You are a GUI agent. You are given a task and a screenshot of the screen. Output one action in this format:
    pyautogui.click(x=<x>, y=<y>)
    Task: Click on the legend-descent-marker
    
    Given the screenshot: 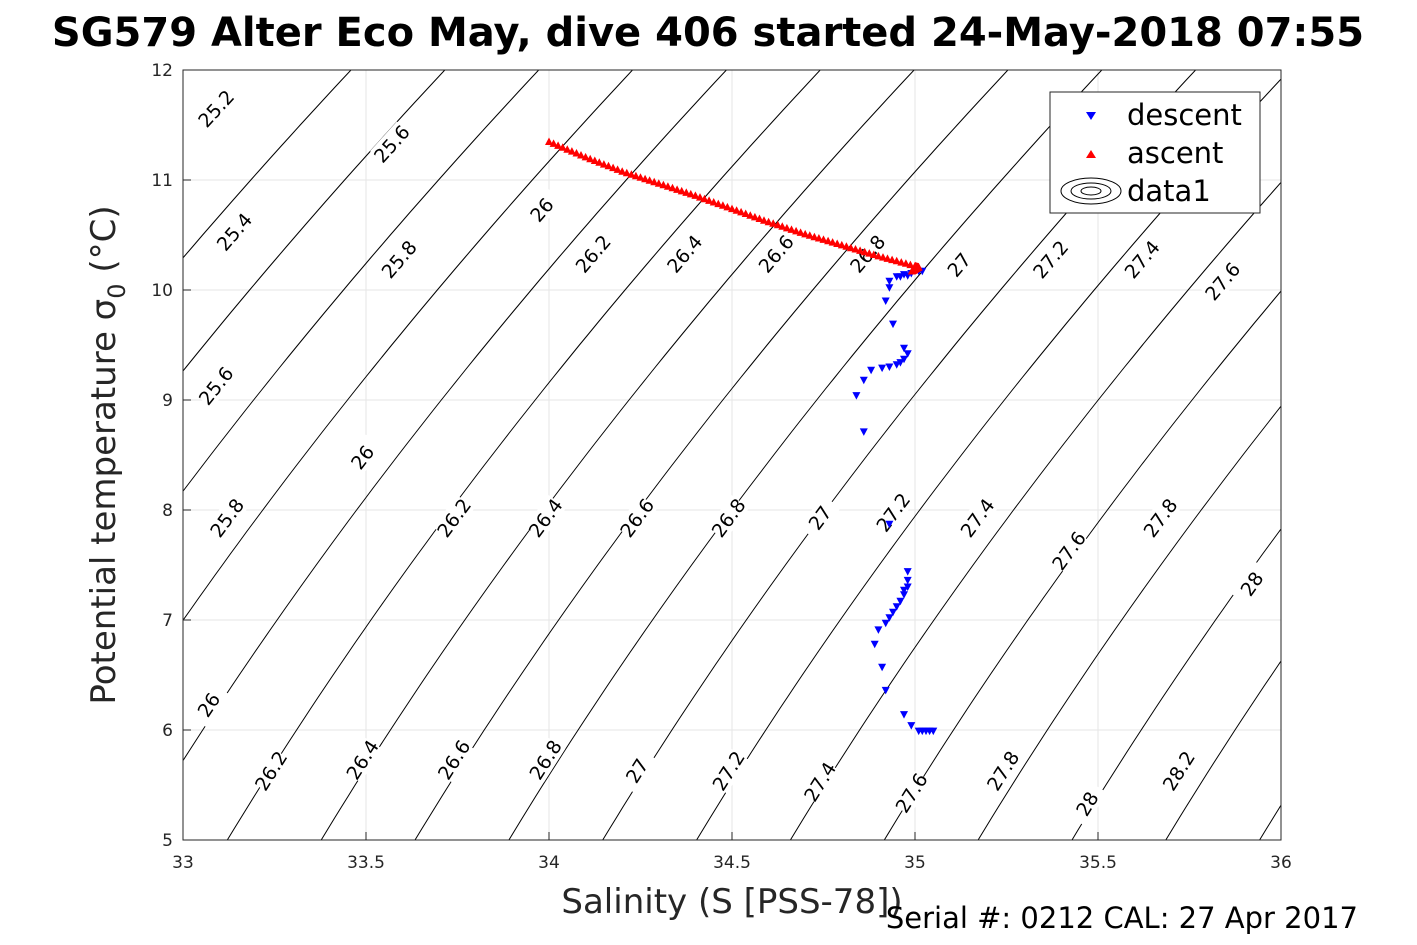 What is the action you would take?
    pyautogui.click(x=1091, y=116)
    